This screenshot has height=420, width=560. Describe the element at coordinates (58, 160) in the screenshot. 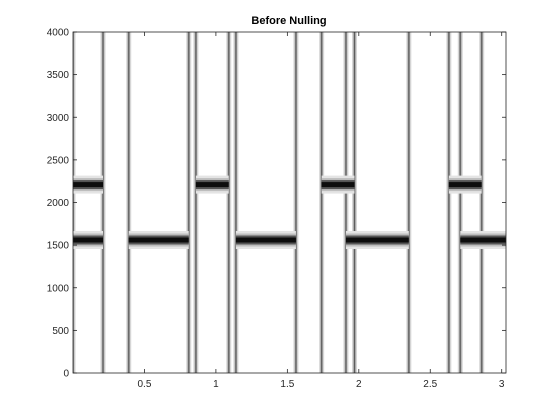

I see `y-tick-label-5: 2500` at that location.